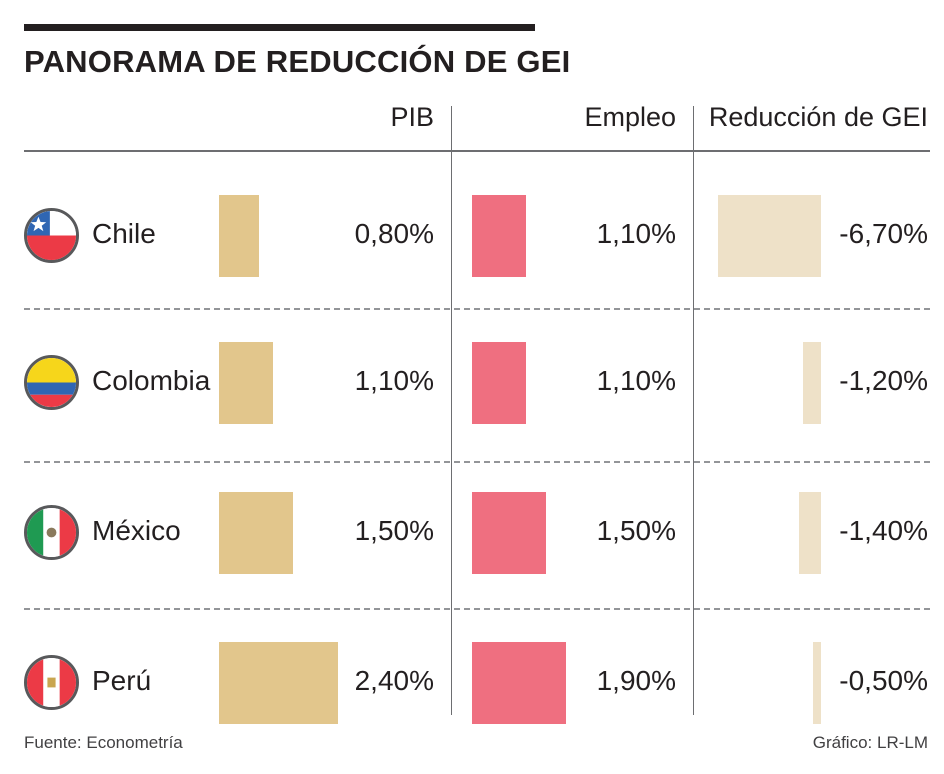 The image size is (944, 774). Describe the element at coordinates (883, 380) in the screenshot. I see `gei-value-label: -1,20%` at that location.